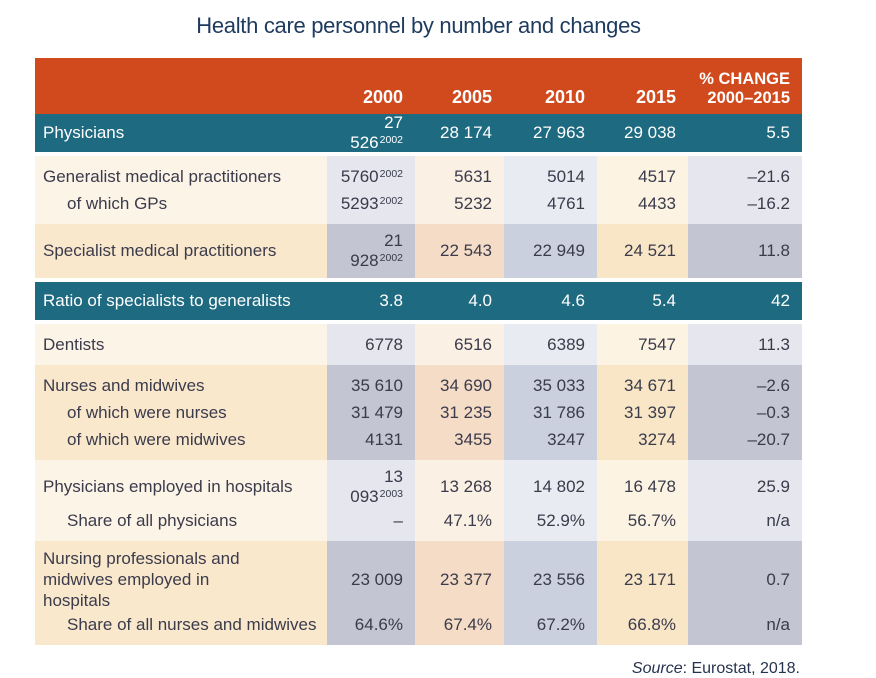  I want to click on value-cell: 56.7%, so click(651, 520).